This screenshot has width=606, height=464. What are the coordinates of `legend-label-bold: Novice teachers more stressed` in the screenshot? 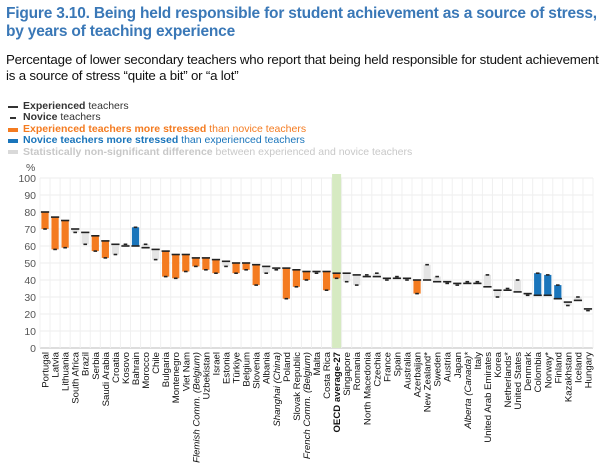 It's located at (101, 140).